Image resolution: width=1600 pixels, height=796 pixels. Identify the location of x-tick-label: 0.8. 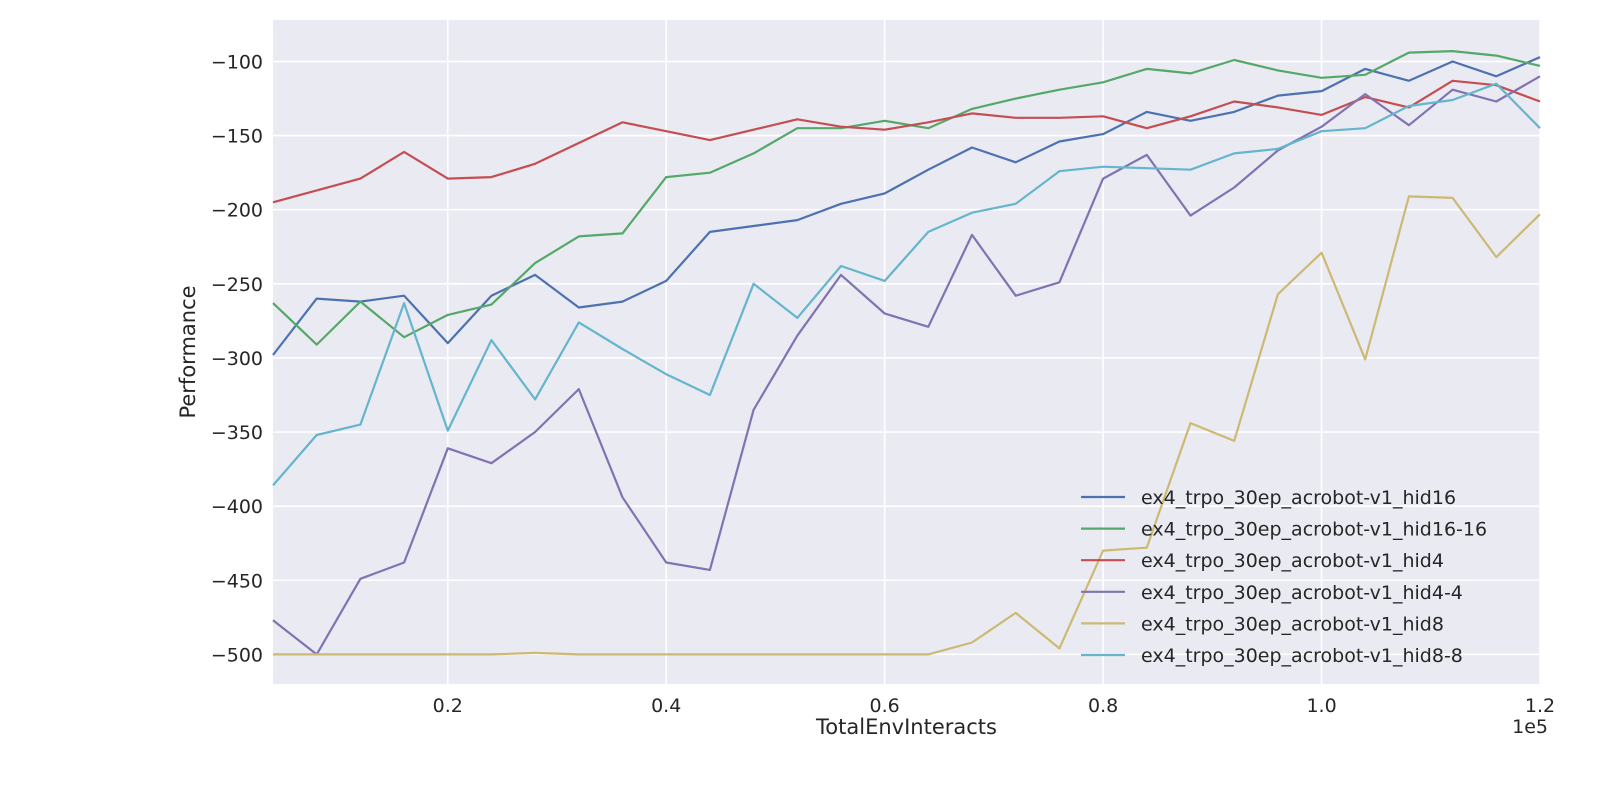
(1103, 706).